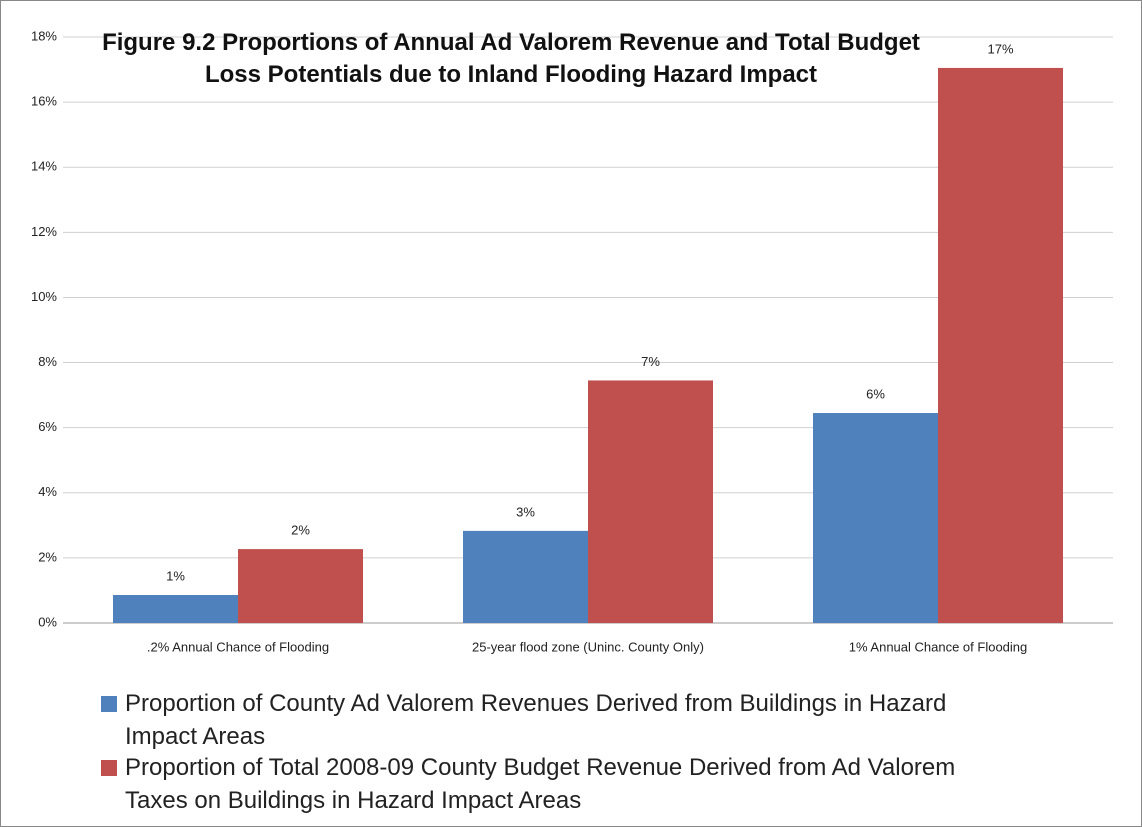 Image resolution: width=1142 pixels, height=827 pixels. Describe the element at coordinates (1000, 48) in the screenshot. I see `data-label: 17%` at that location.